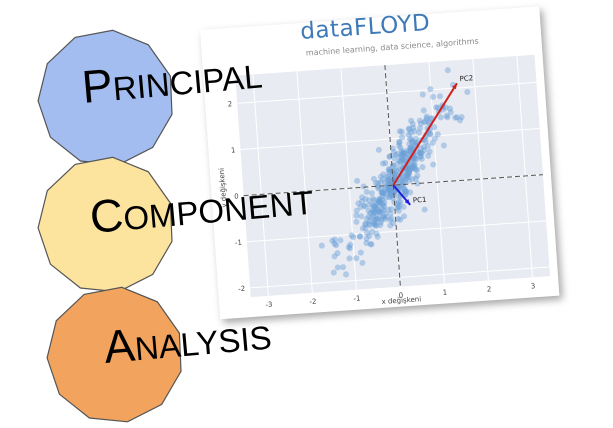 The image size is (613, 428). What do you see at coordinates (533, 286) in the screenshot?
I see `x-tick-label: 3` at bounding box center [533, 286].